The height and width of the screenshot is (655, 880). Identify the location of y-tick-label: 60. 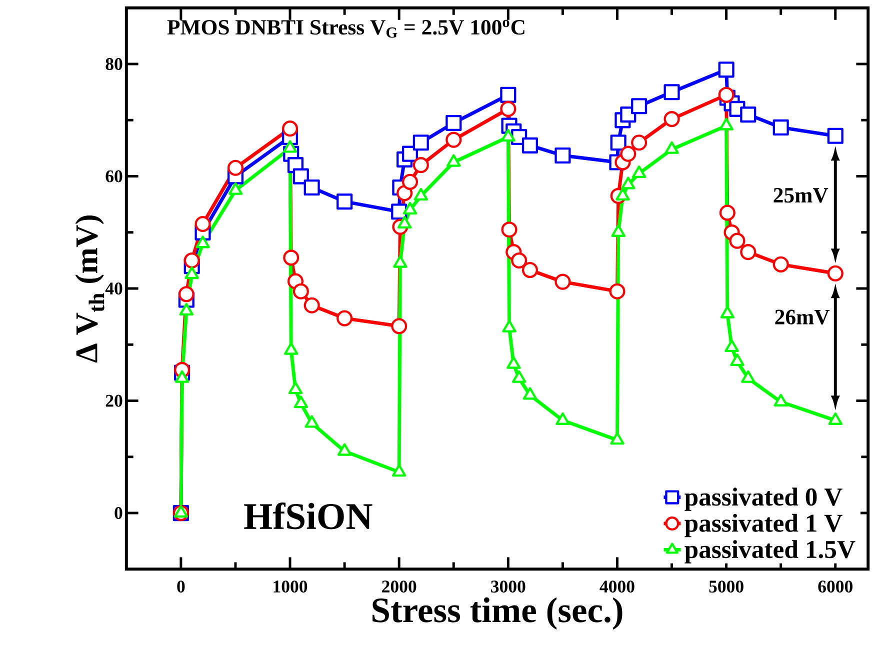
(114, 176).